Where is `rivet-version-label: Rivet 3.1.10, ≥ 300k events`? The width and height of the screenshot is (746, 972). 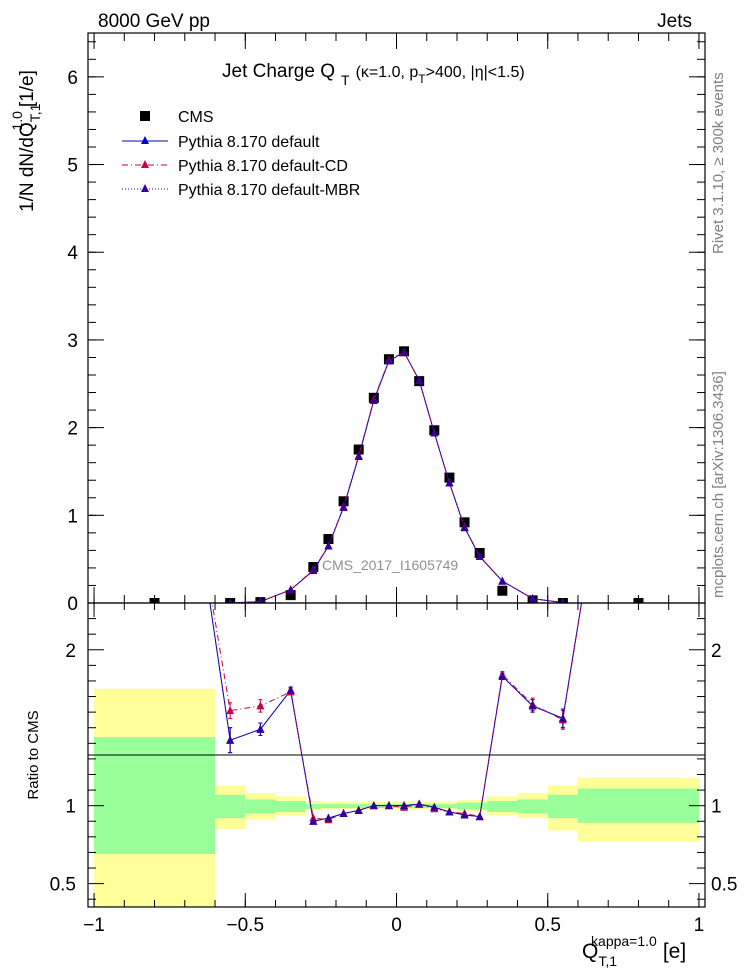
rivet-version-label: Rivet 3.1.10, ≥ 300k events is located at coordinates (718, 163).